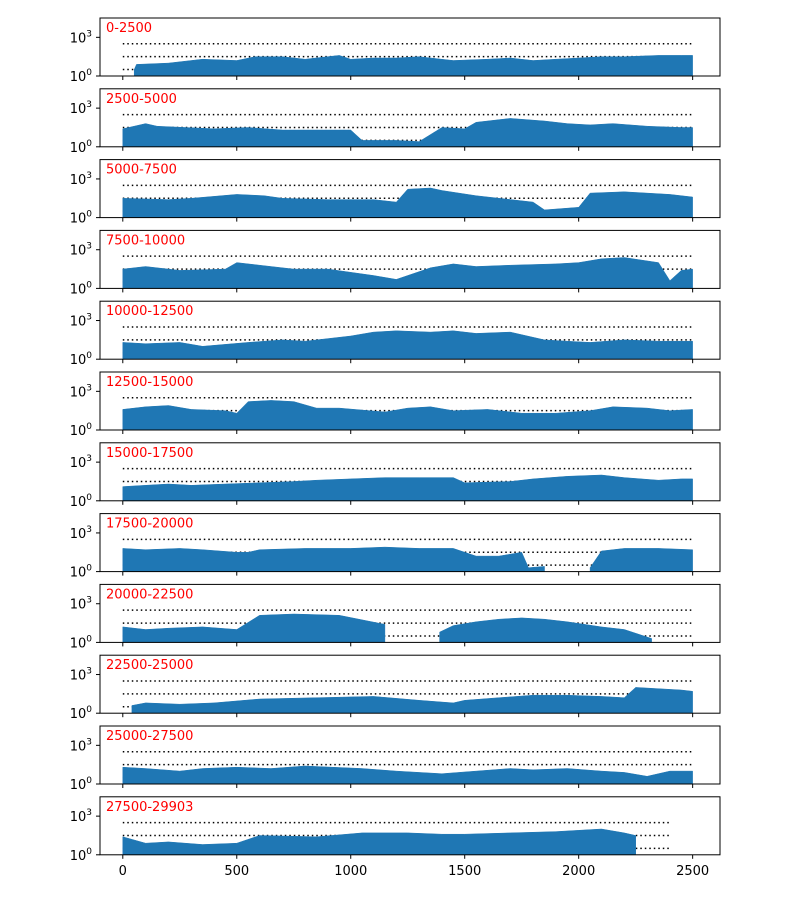  What do you see at coordinates (149, 524) in the screenshot?
I see `panel-range-label: 17500-20000` at bounding box center [149, 524].